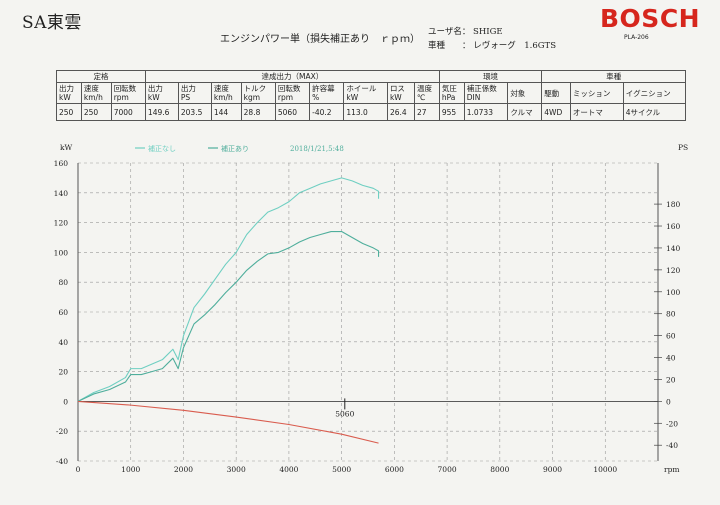 The width and height of the screenshot is (720, 505). Describe the element at coordinates (525, 112) in the screenshot. I see `spec-value: クルマ` at that location.